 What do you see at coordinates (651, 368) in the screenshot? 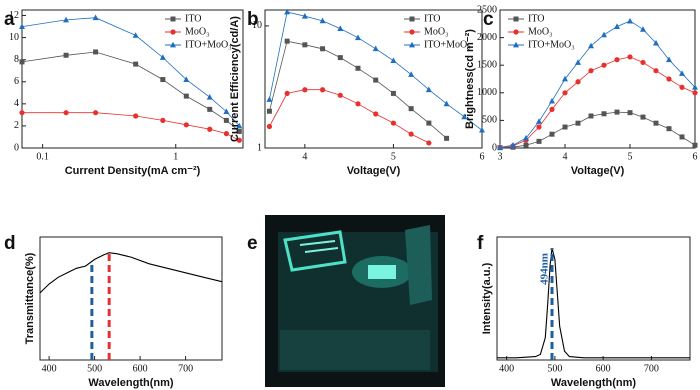
I see `x-tick-label: 700` at bounding box center [651, 368].